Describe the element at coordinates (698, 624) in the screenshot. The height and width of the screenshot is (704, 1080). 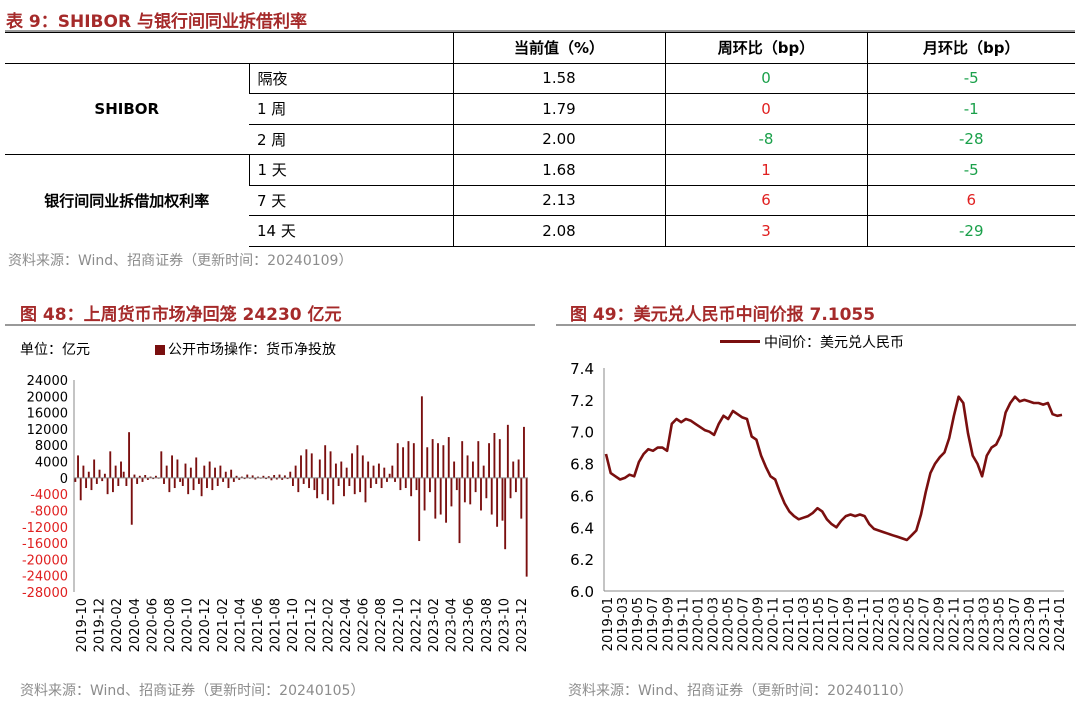
I see `x-tick-label: 2020-01` at that location.